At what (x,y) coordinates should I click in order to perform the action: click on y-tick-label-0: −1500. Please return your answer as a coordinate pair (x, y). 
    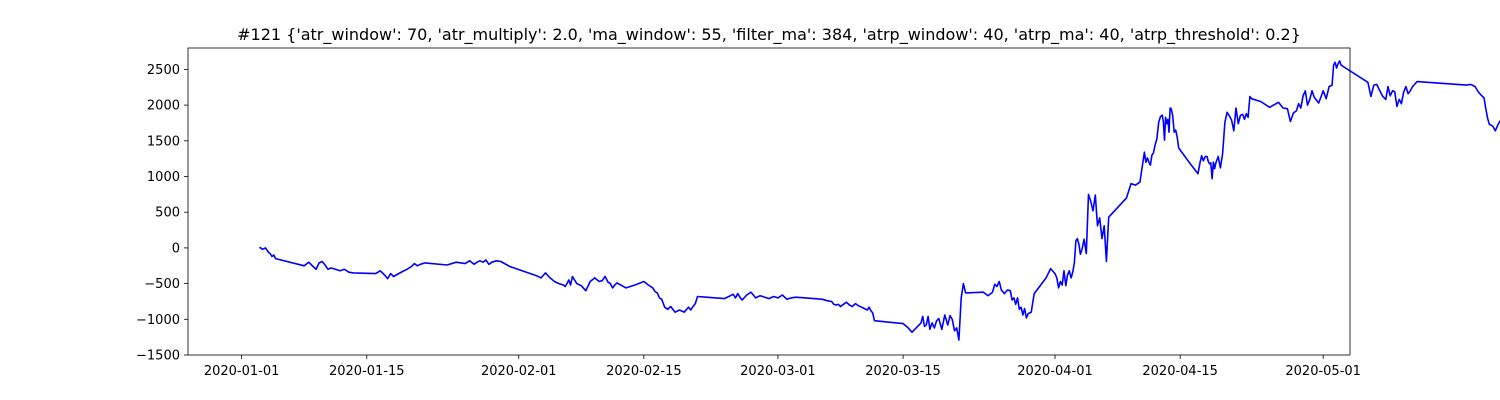
    Looking at the image, I should click on (158, 356).